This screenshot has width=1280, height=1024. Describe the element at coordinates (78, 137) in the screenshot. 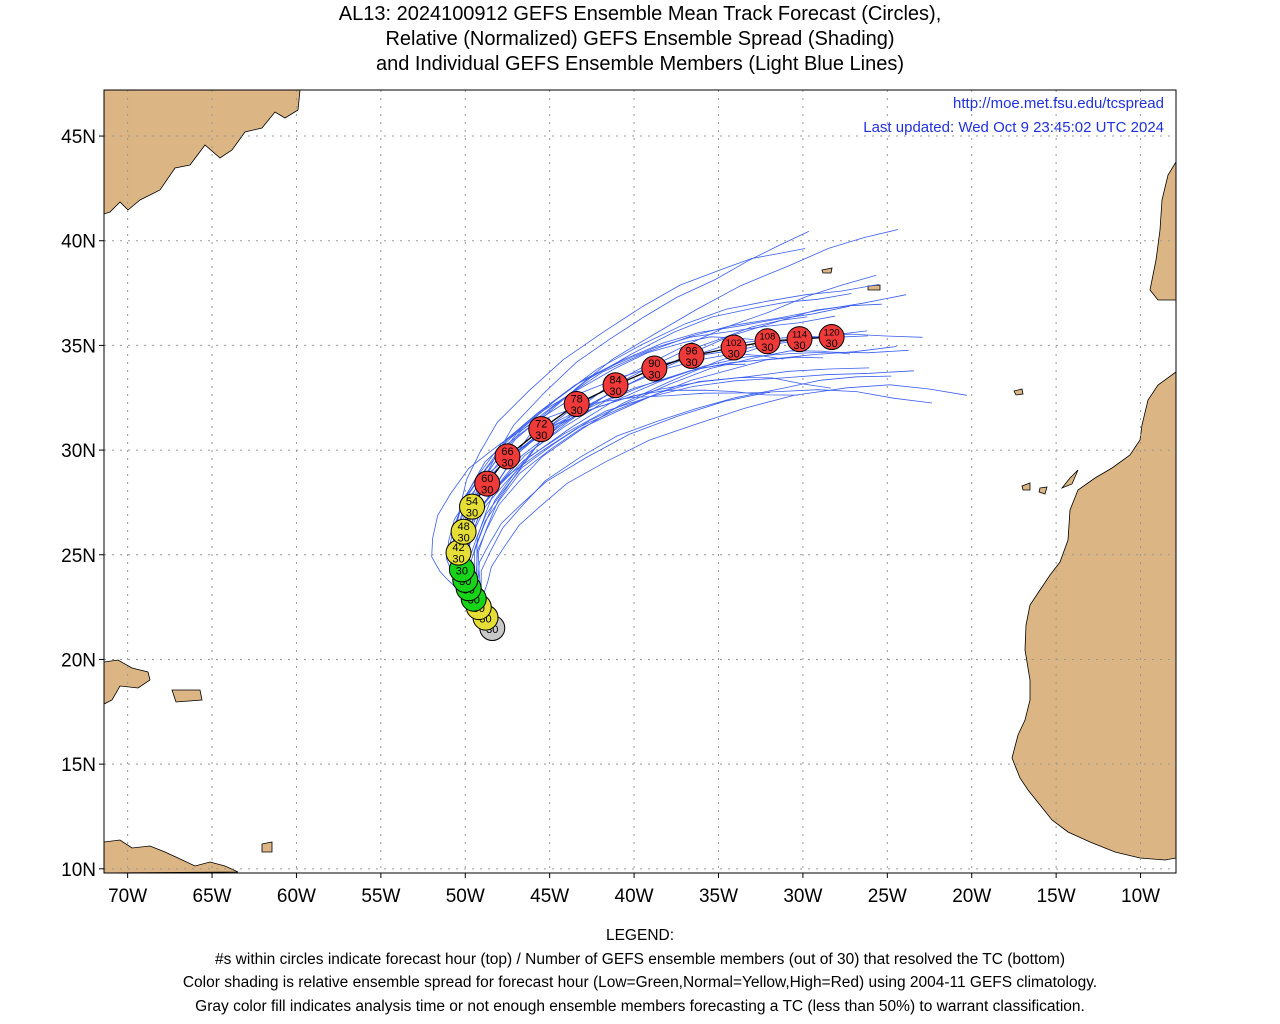

I see `lat-tick-label: 45N` at that location.